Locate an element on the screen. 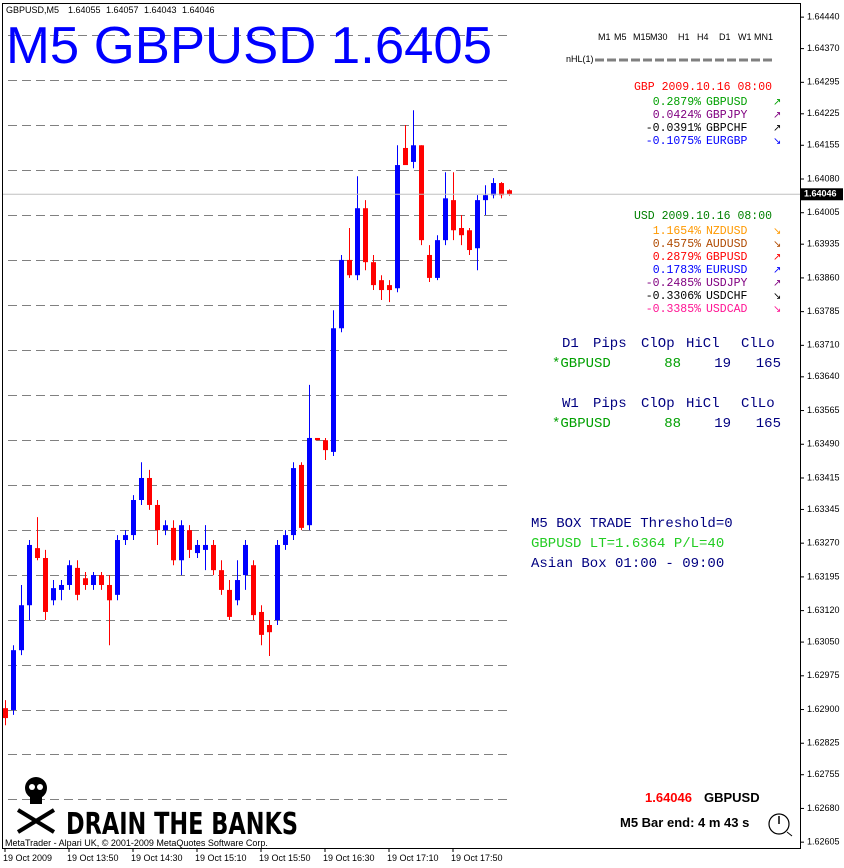 The image size is (844, 868). timeframe: M1 is located at coordinates (604, 37).